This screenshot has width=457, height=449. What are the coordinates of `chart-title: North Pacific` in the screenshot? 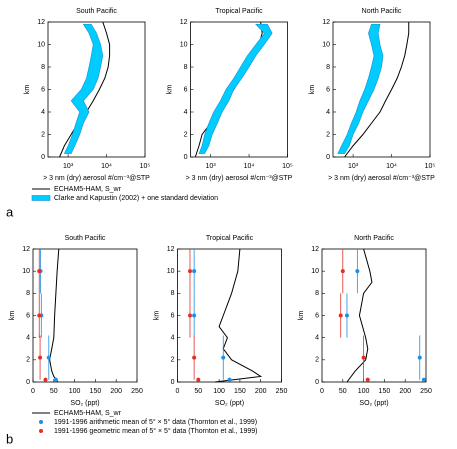 It's located at (382, 11).